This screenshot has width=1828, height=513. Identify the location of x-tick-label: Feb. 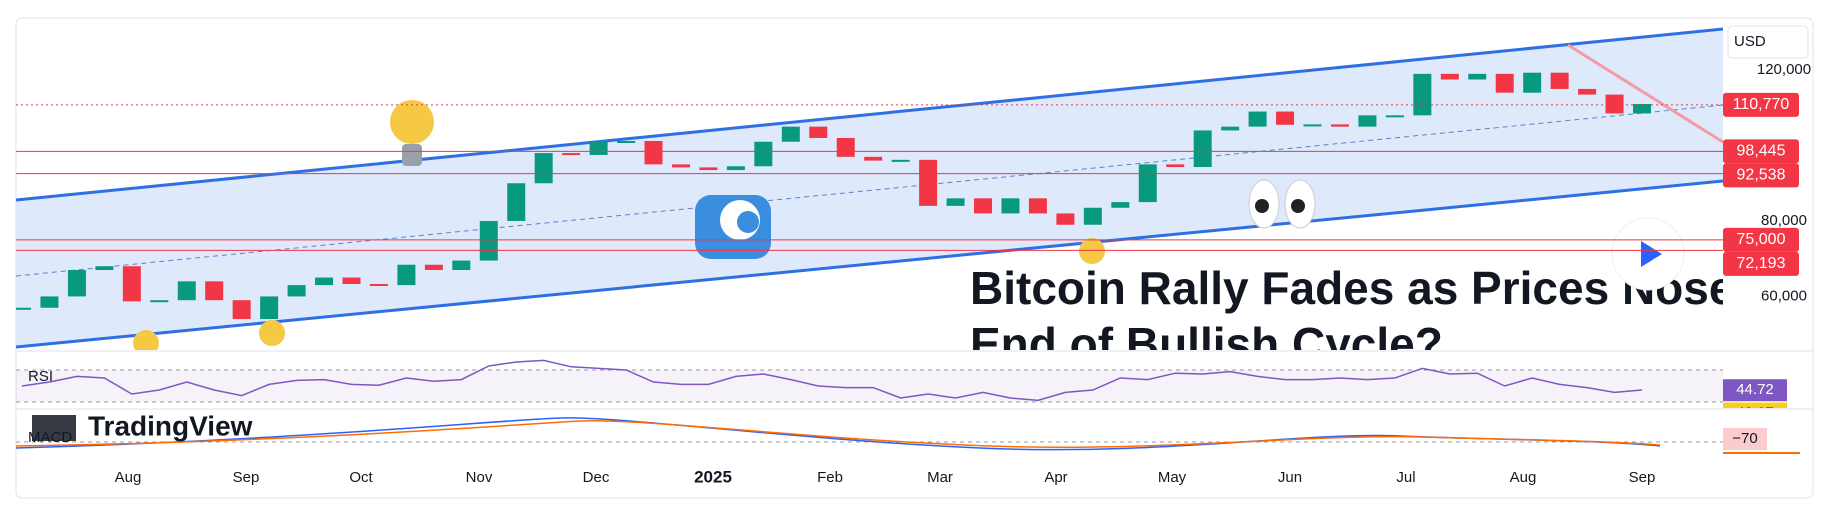
(830, 477).